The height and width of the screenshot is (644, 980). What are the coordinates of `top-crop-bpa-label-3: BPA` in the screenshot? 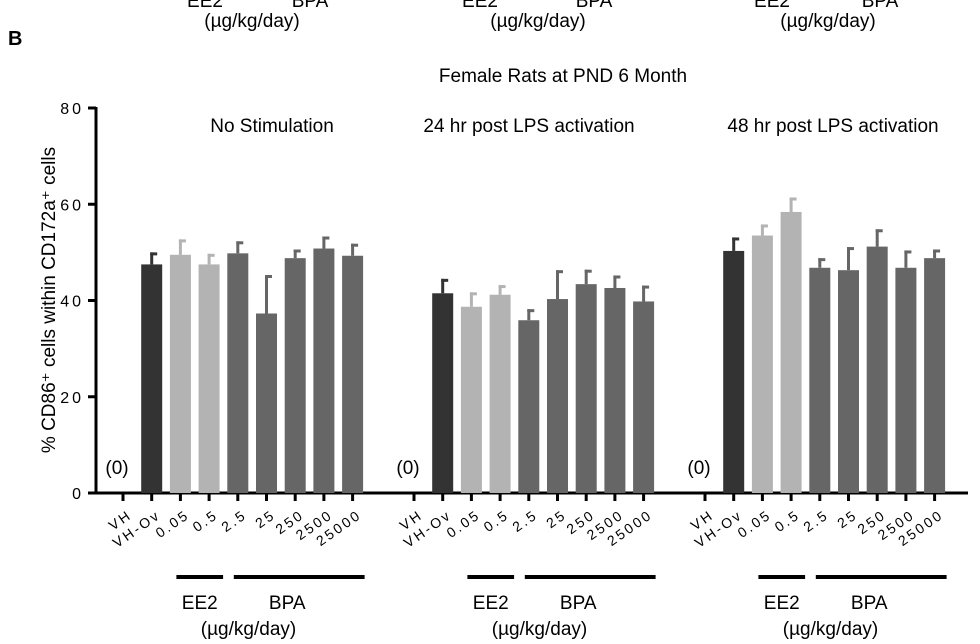 It's located at (880, 6).